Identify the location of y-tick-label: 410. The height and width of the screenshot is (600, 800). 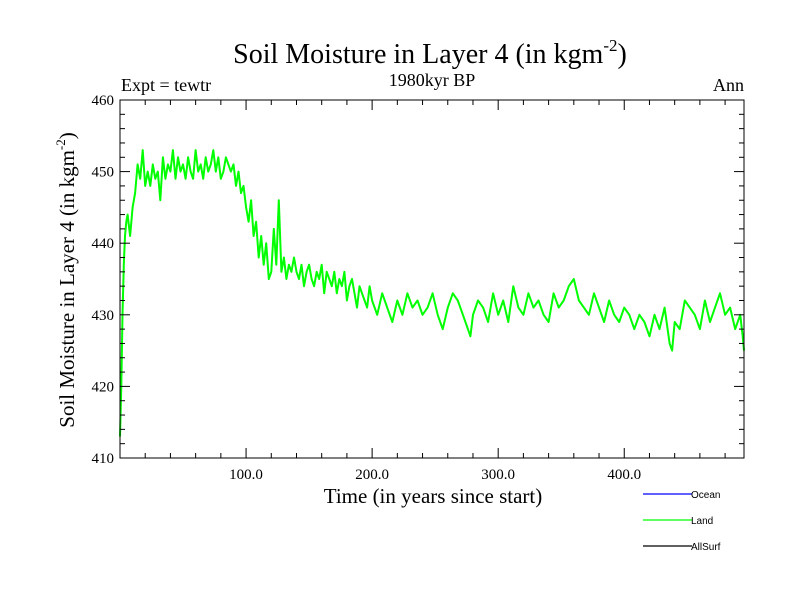
(103, 459).